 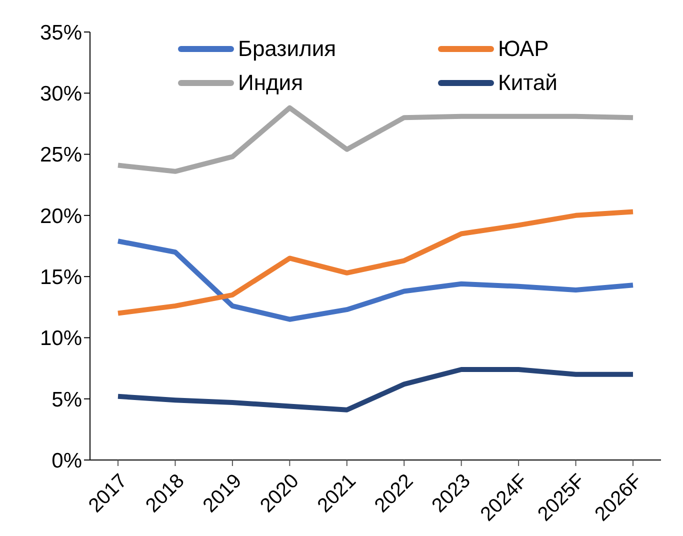 I want to click on y-tick-label: 0%, so click(x=67, y=460).